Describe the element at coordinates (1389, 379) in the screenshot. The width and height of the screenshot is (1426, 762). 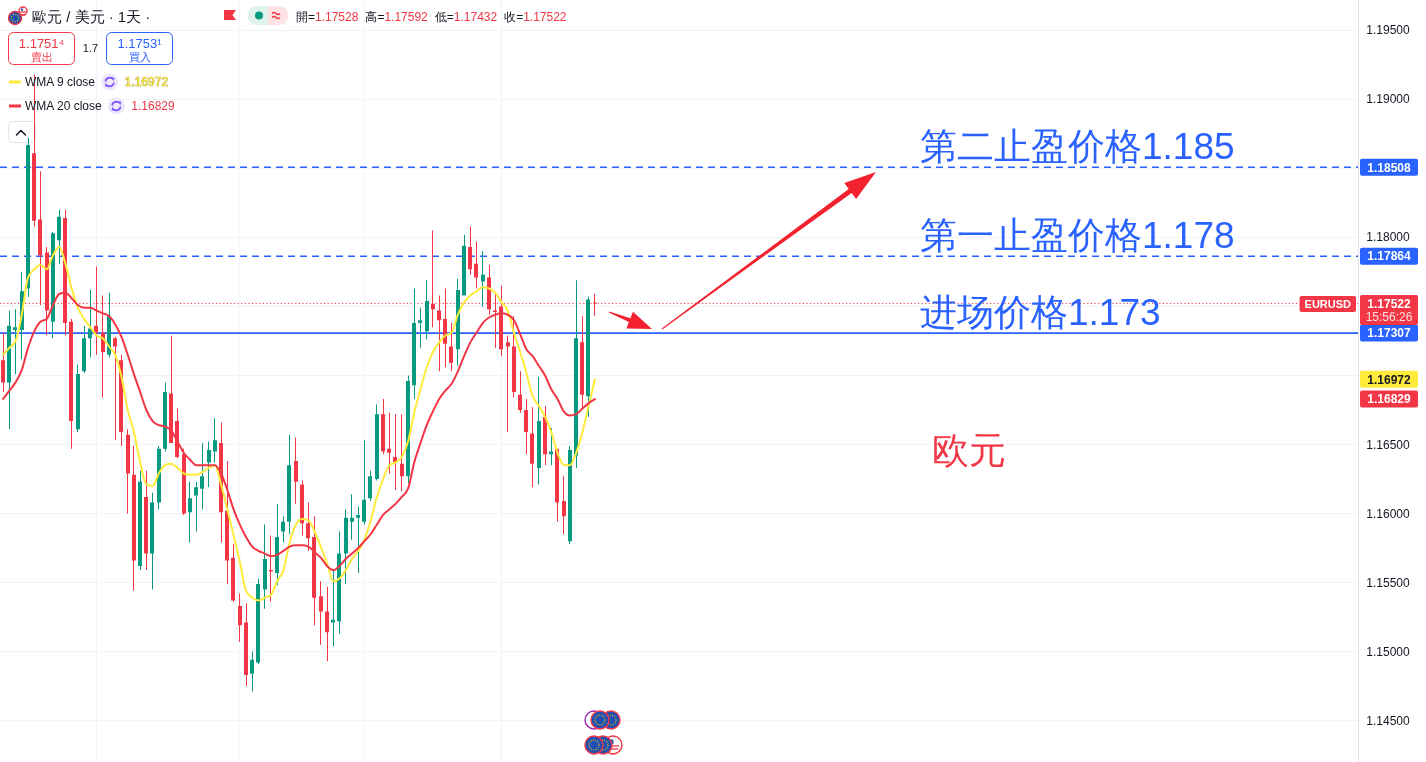
I see `price-tag: 1.16972` at that location.